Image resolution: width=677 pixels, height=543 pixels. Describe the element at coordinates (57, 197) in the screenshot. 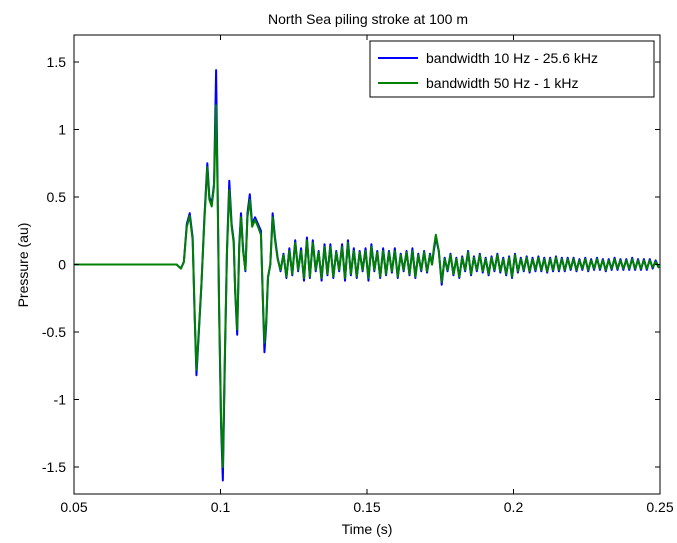

I see `y-tick-label: 0.5` at that location.